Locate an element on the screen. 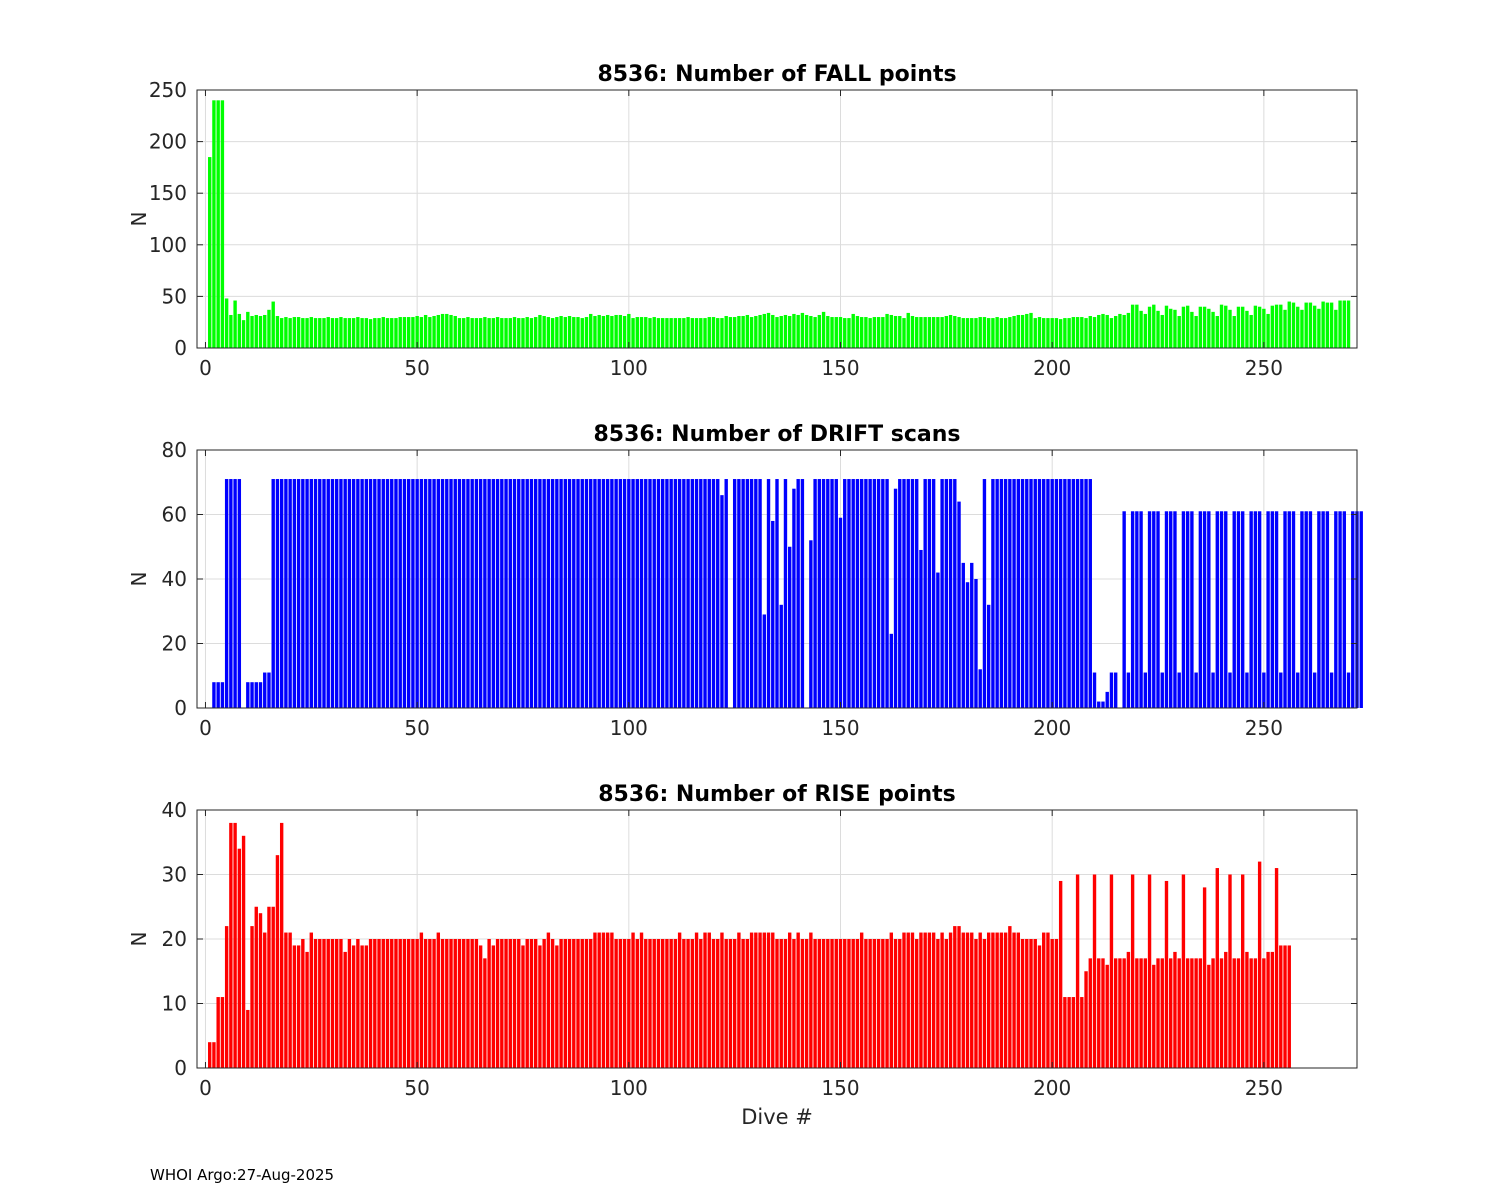  y-tick-label: 20 is located at coordinates (174, 939).